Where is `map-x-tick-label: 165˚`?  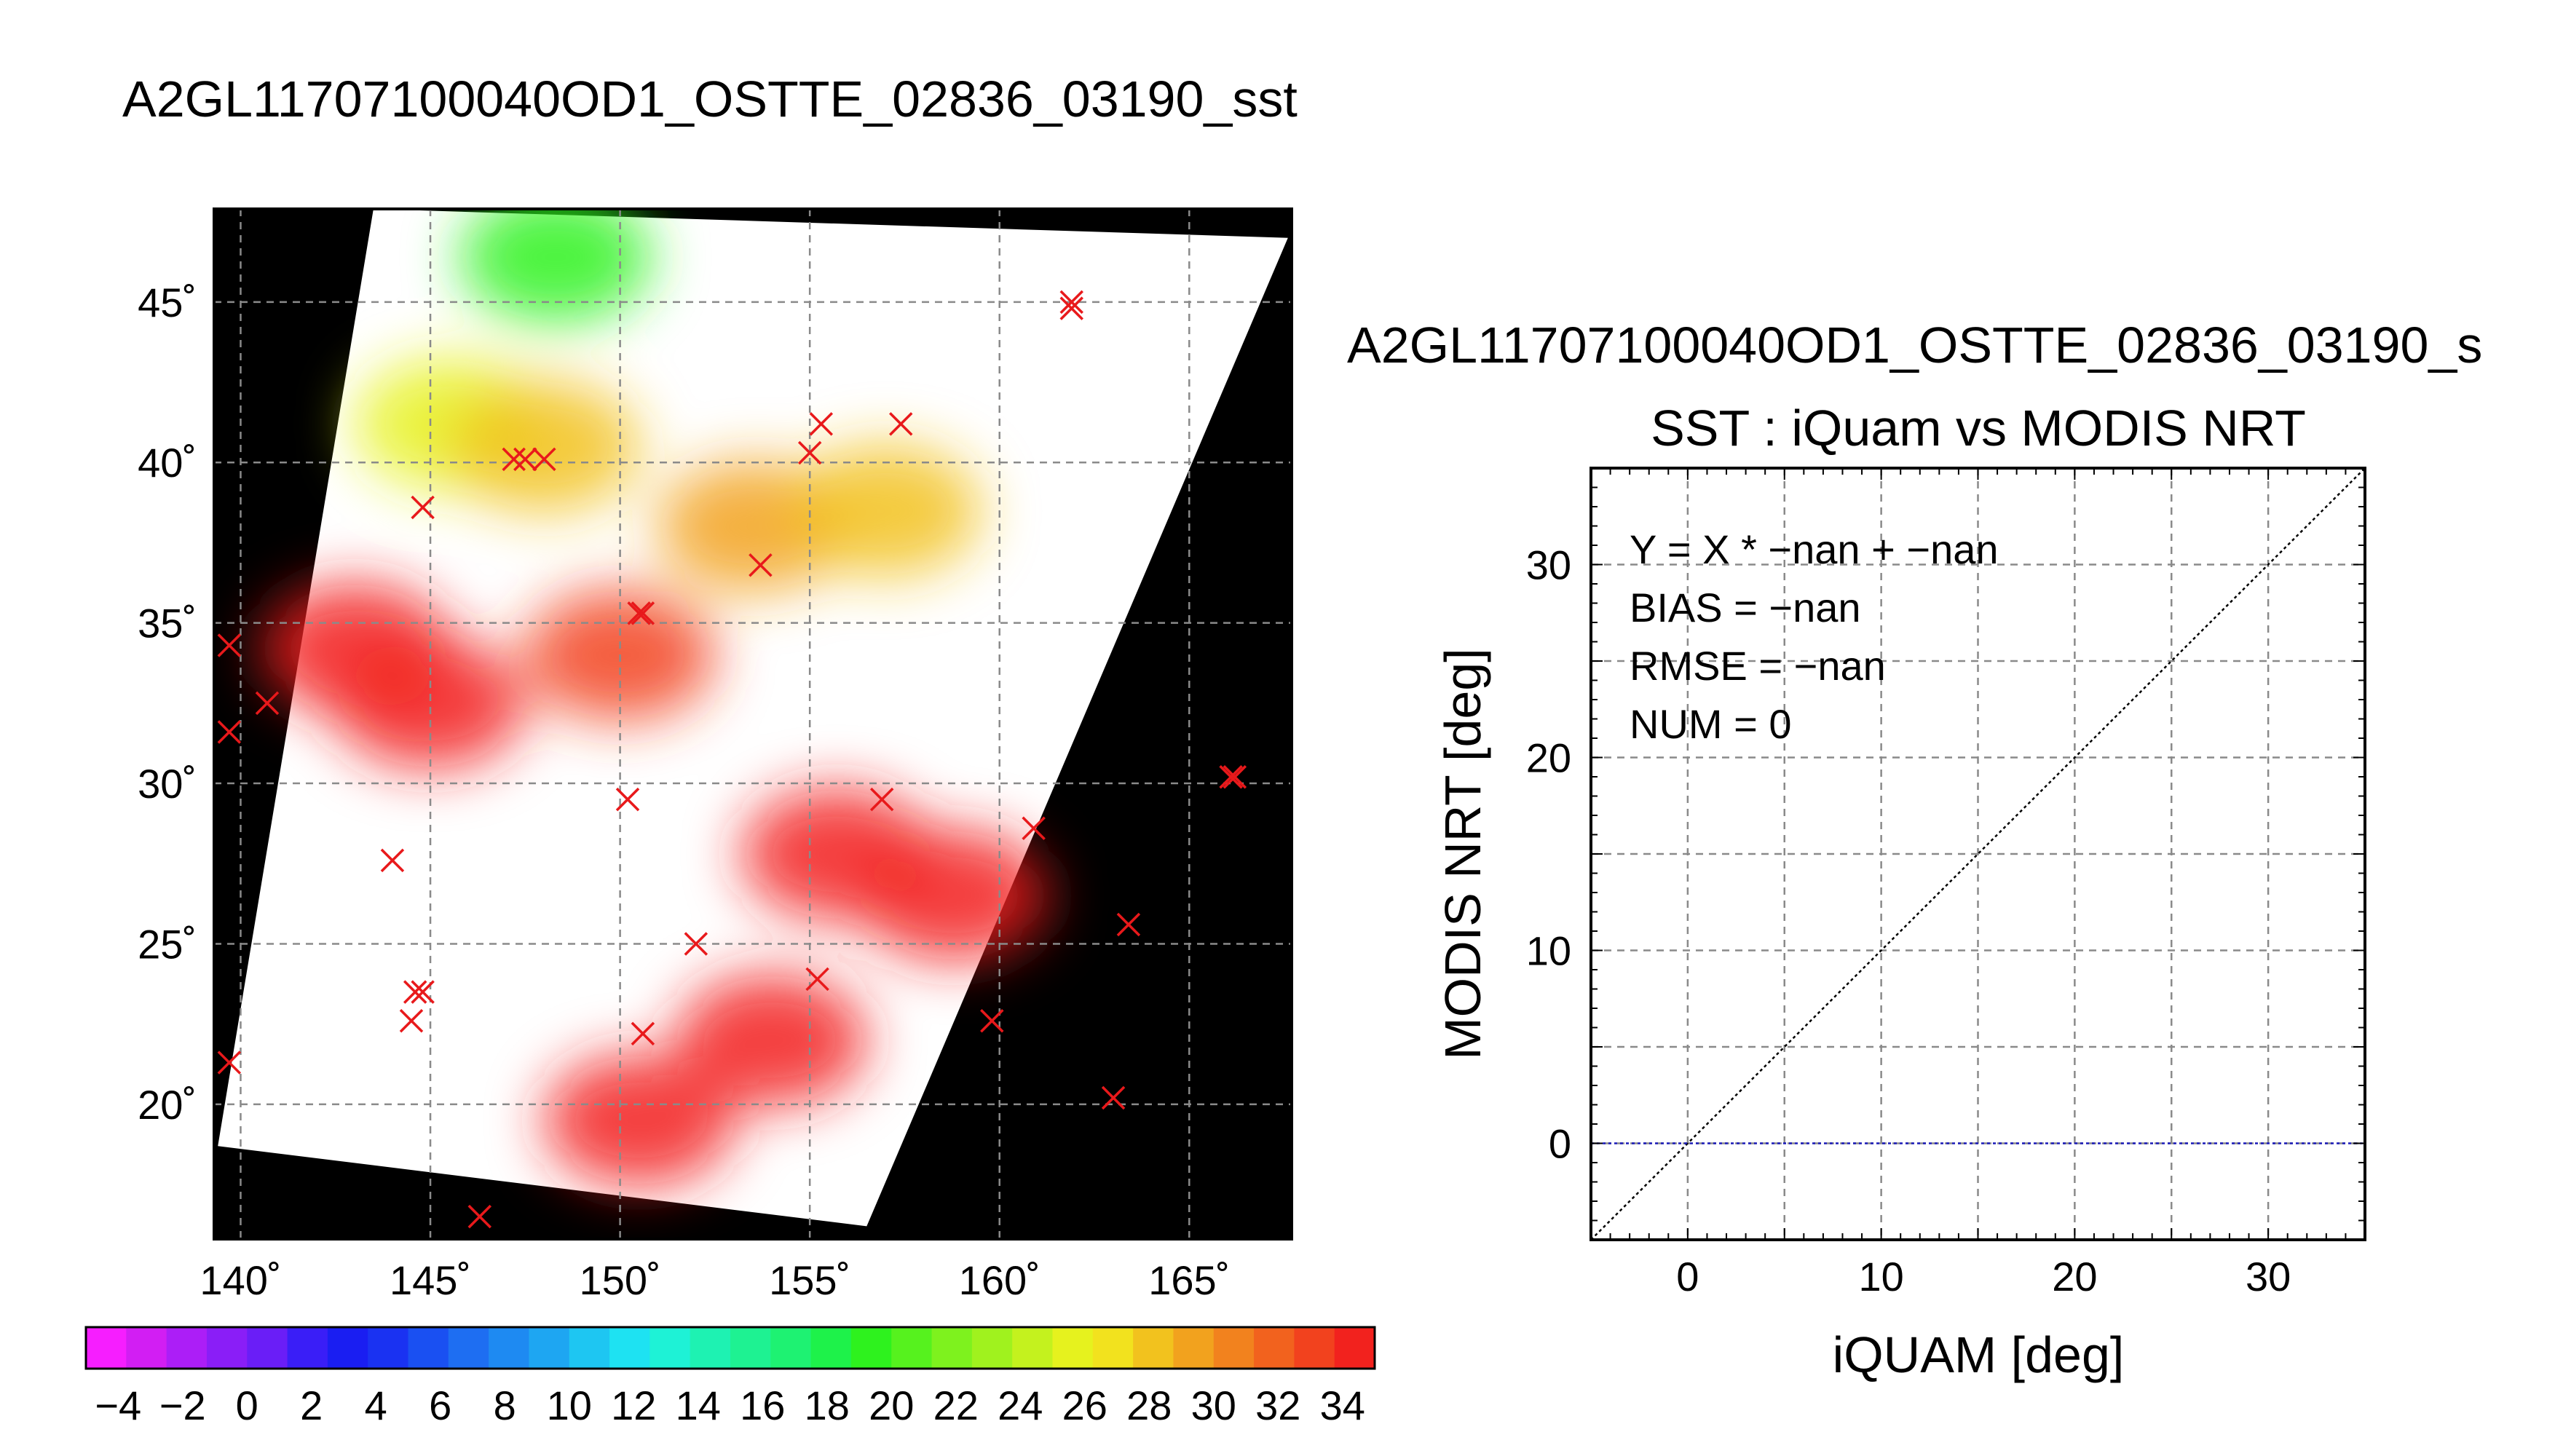
map-x-tick-label: 165˚ is located at coordinates (1189, 1280).